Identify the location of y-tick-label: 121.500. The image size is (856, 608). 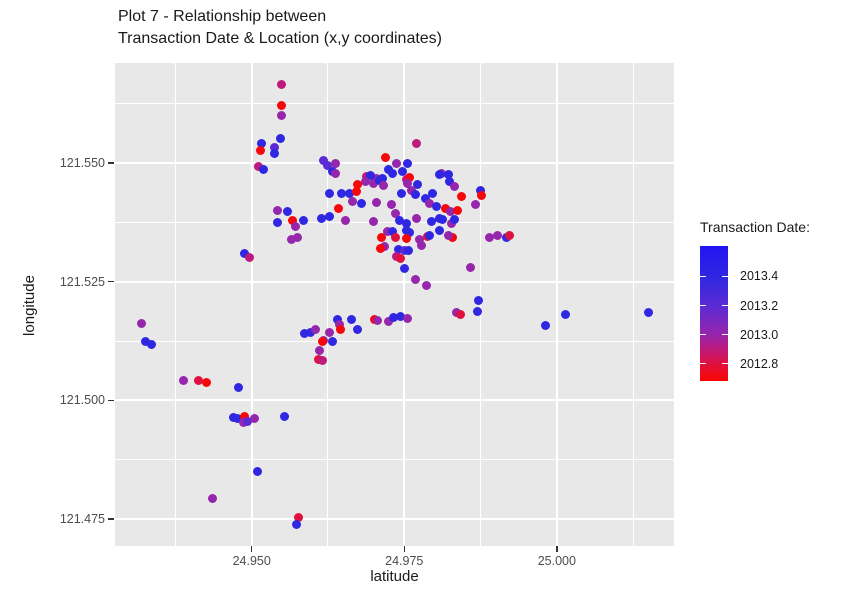
(82, 400).